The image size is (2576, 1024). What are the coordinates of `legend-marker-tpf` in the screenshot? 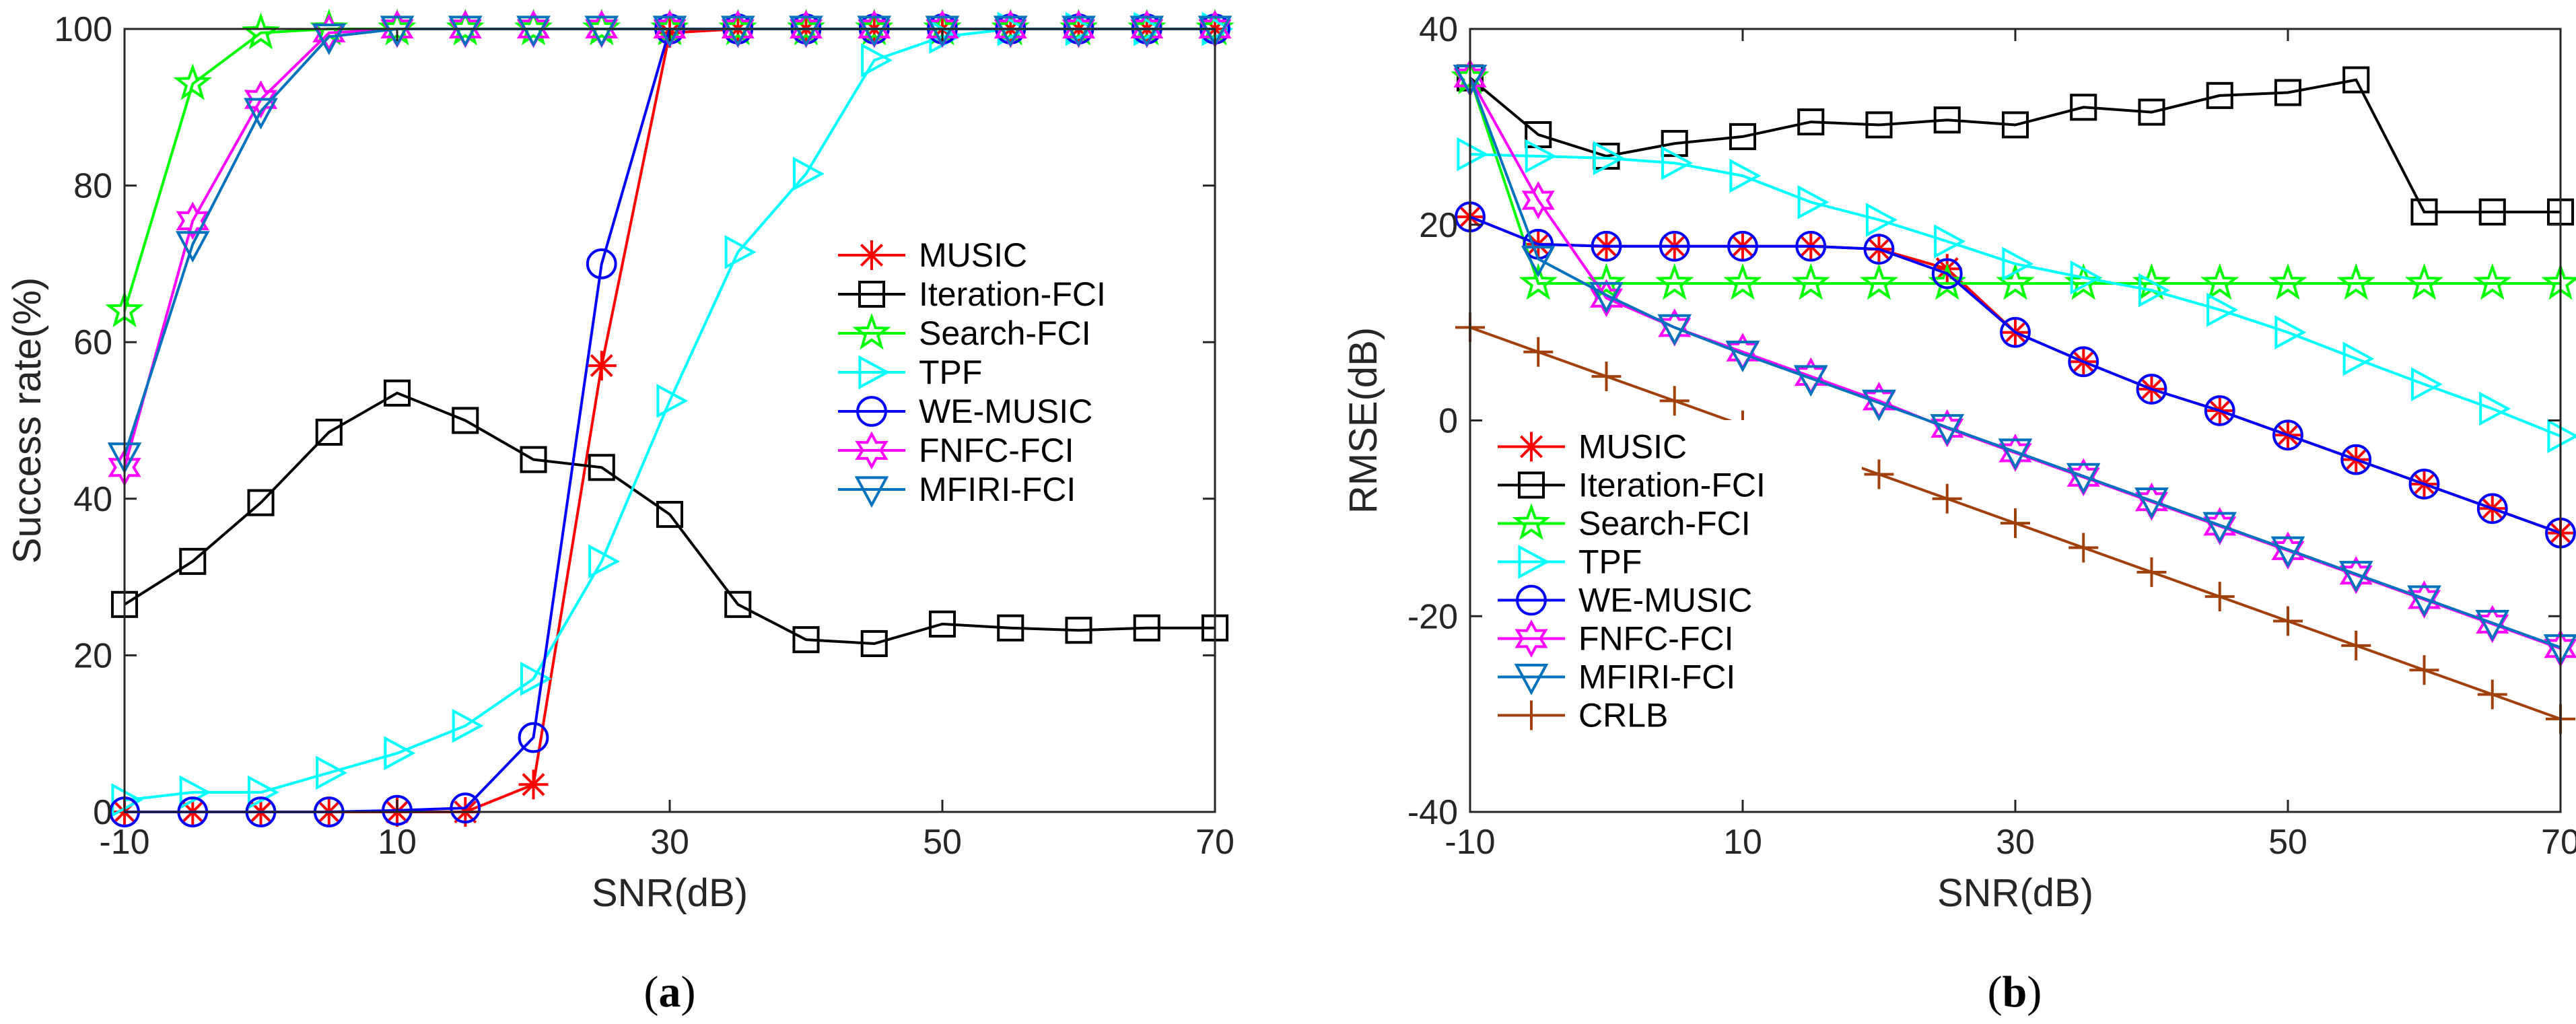 It's located at (1534, 562).